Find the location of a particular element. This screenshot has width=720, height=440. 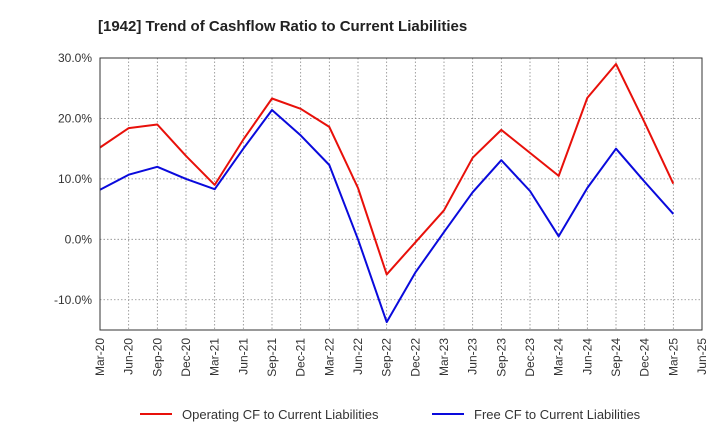

x-tick-label: Sep-22 is located at coordinates (387, 357).